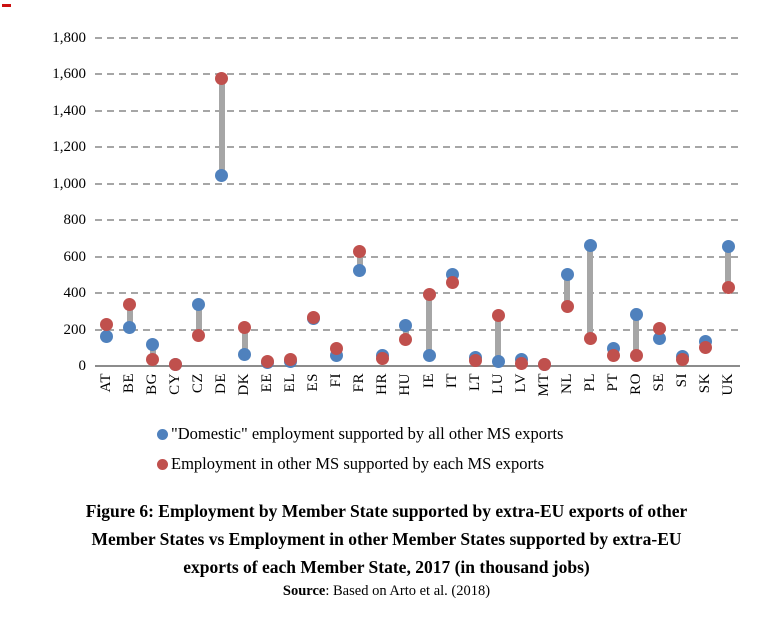 This screenshot has width=773, height=635. I want to click on x-category-label-text: FI, so click(336, 380).